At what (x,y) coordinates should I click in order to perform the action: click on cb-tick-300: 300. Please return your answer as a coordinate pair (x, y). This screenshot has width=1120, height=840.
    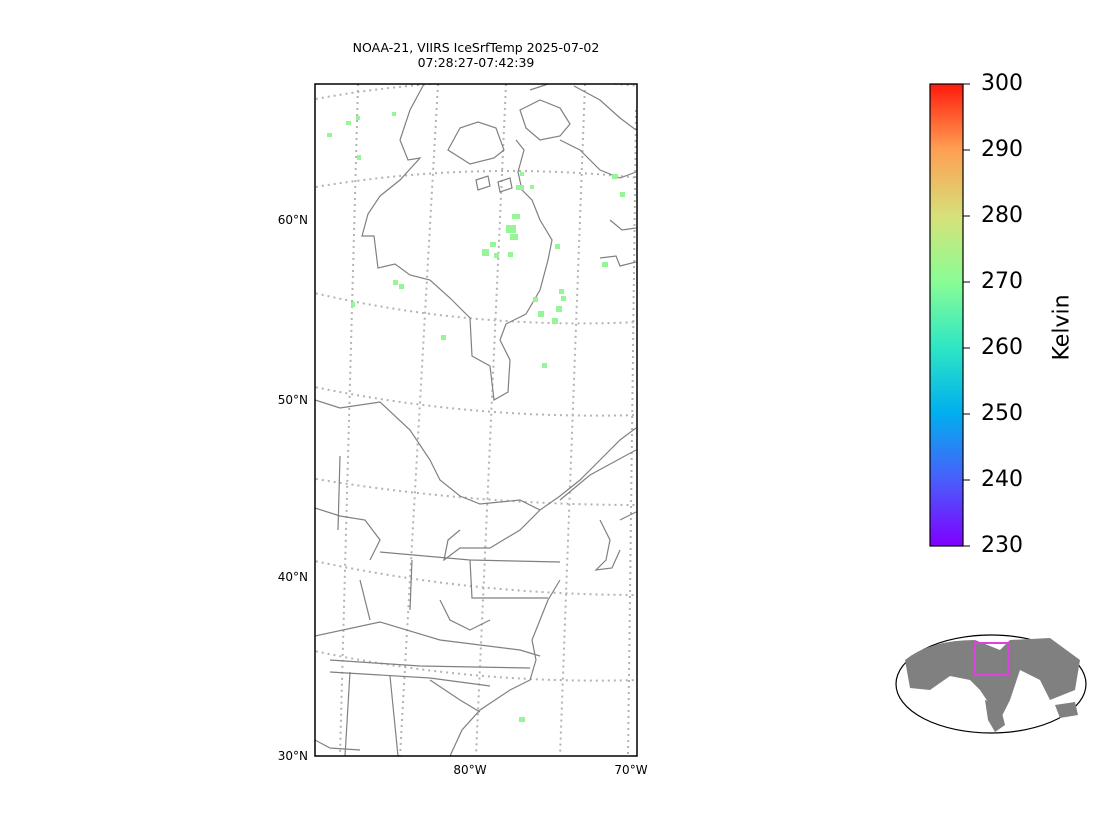
    Looking at the image, I should click on (1002, 83).